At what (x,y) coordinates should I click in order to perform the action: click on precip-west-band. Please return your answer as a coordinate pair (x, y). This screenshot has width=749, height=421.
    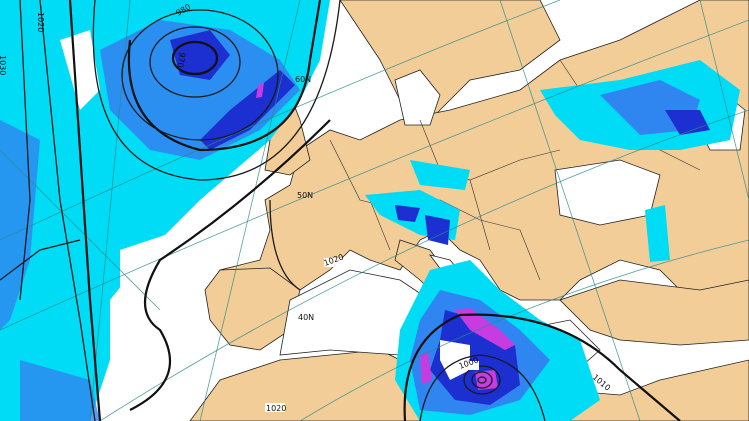
    Looking at the image, I should click on (50, 270).